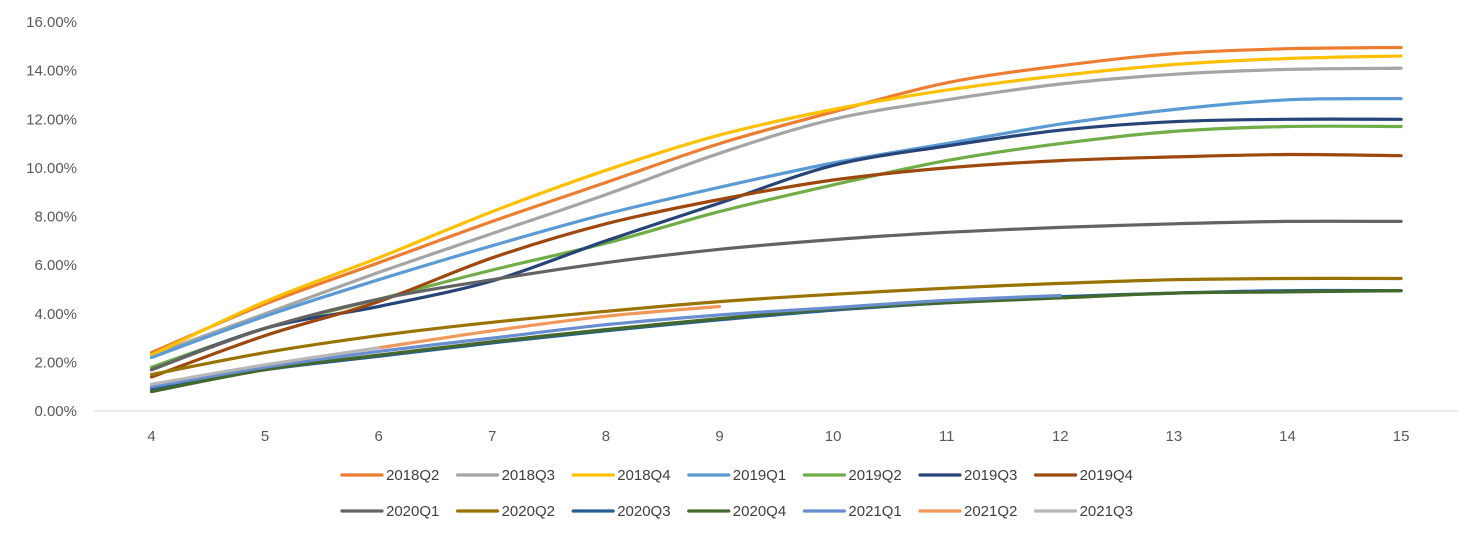  I want to click on legend-item: 2021Q1, so click(852, 511).